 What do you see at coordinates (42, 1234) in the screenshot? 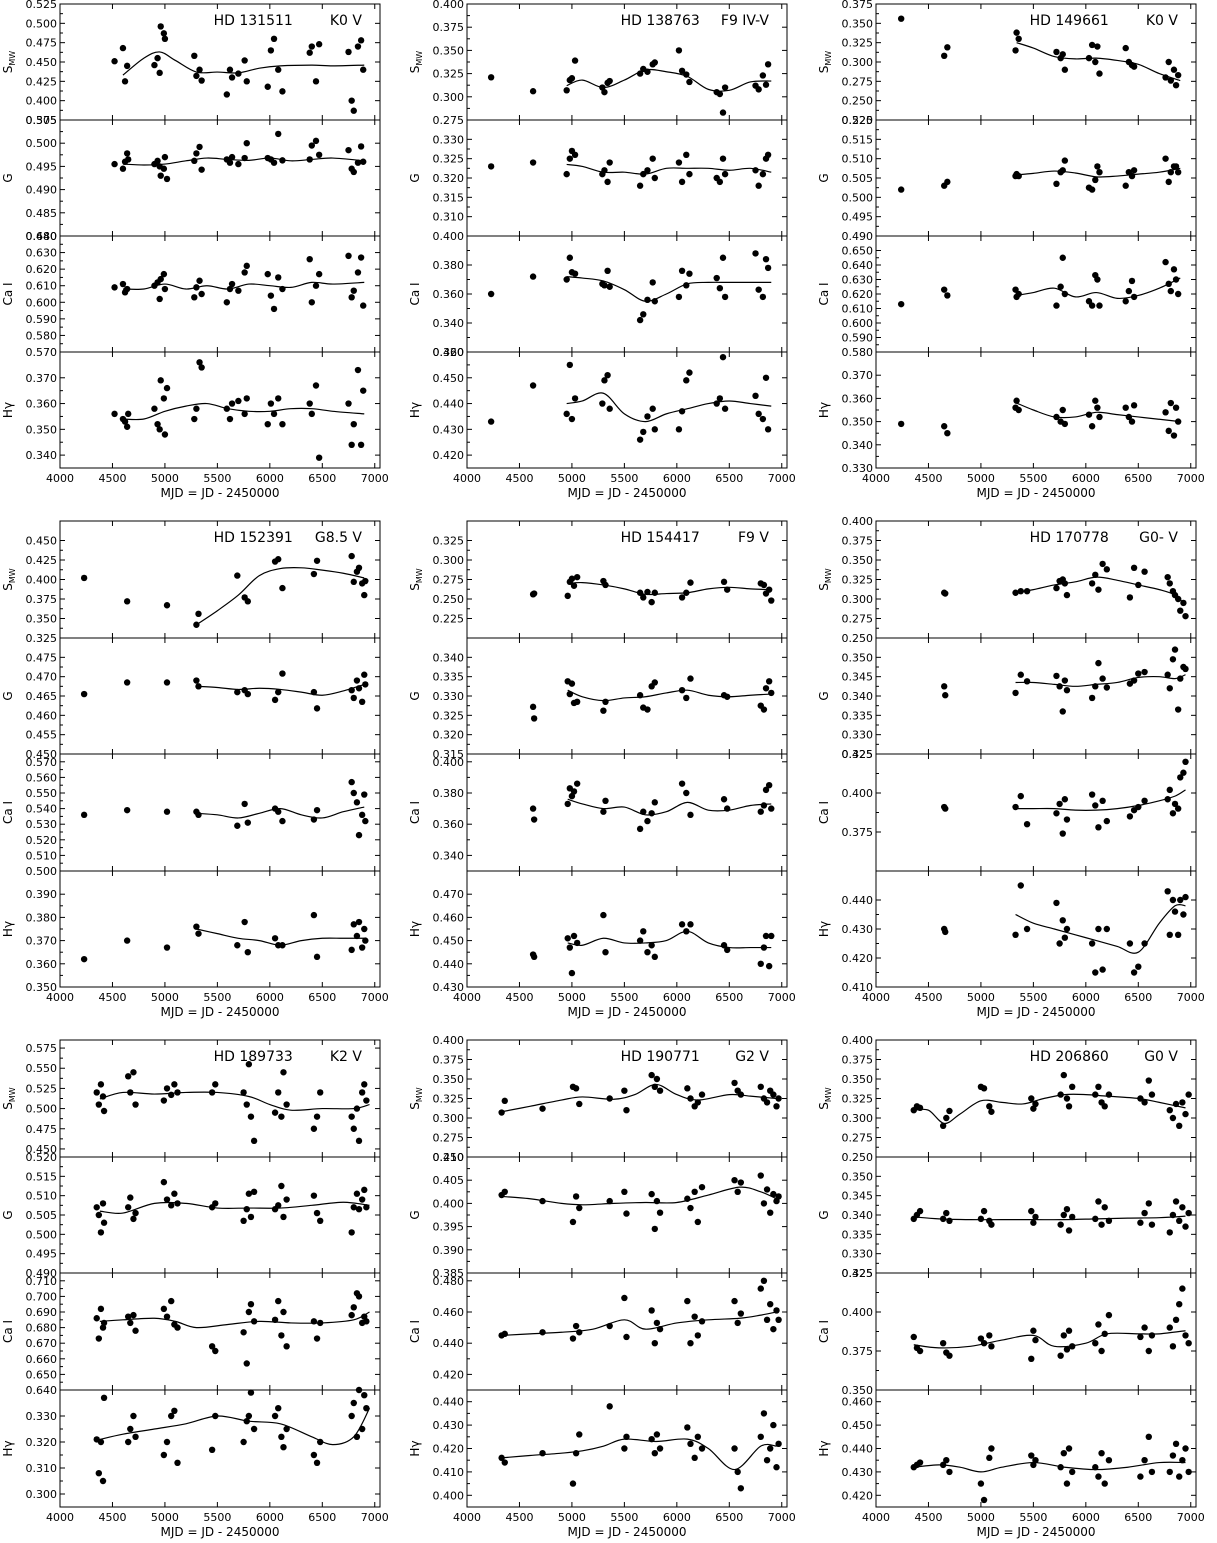
I see `y-tick-label: 0.500` at bounding box center [42, 1234].